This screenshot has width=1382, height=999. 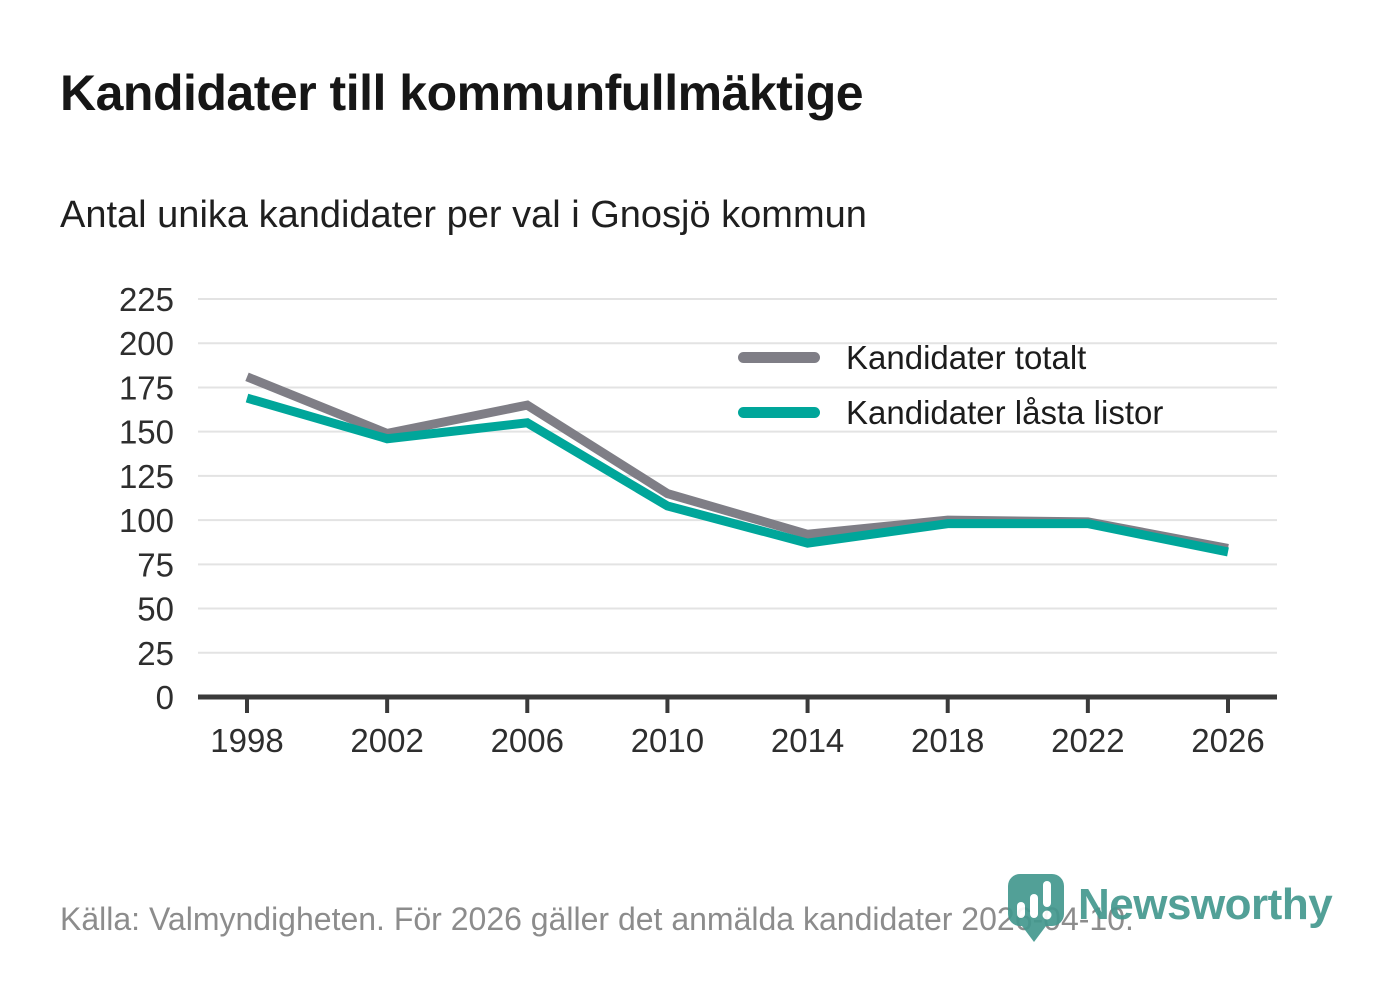 I want to click on x-axis, so click(x=737, y=703).